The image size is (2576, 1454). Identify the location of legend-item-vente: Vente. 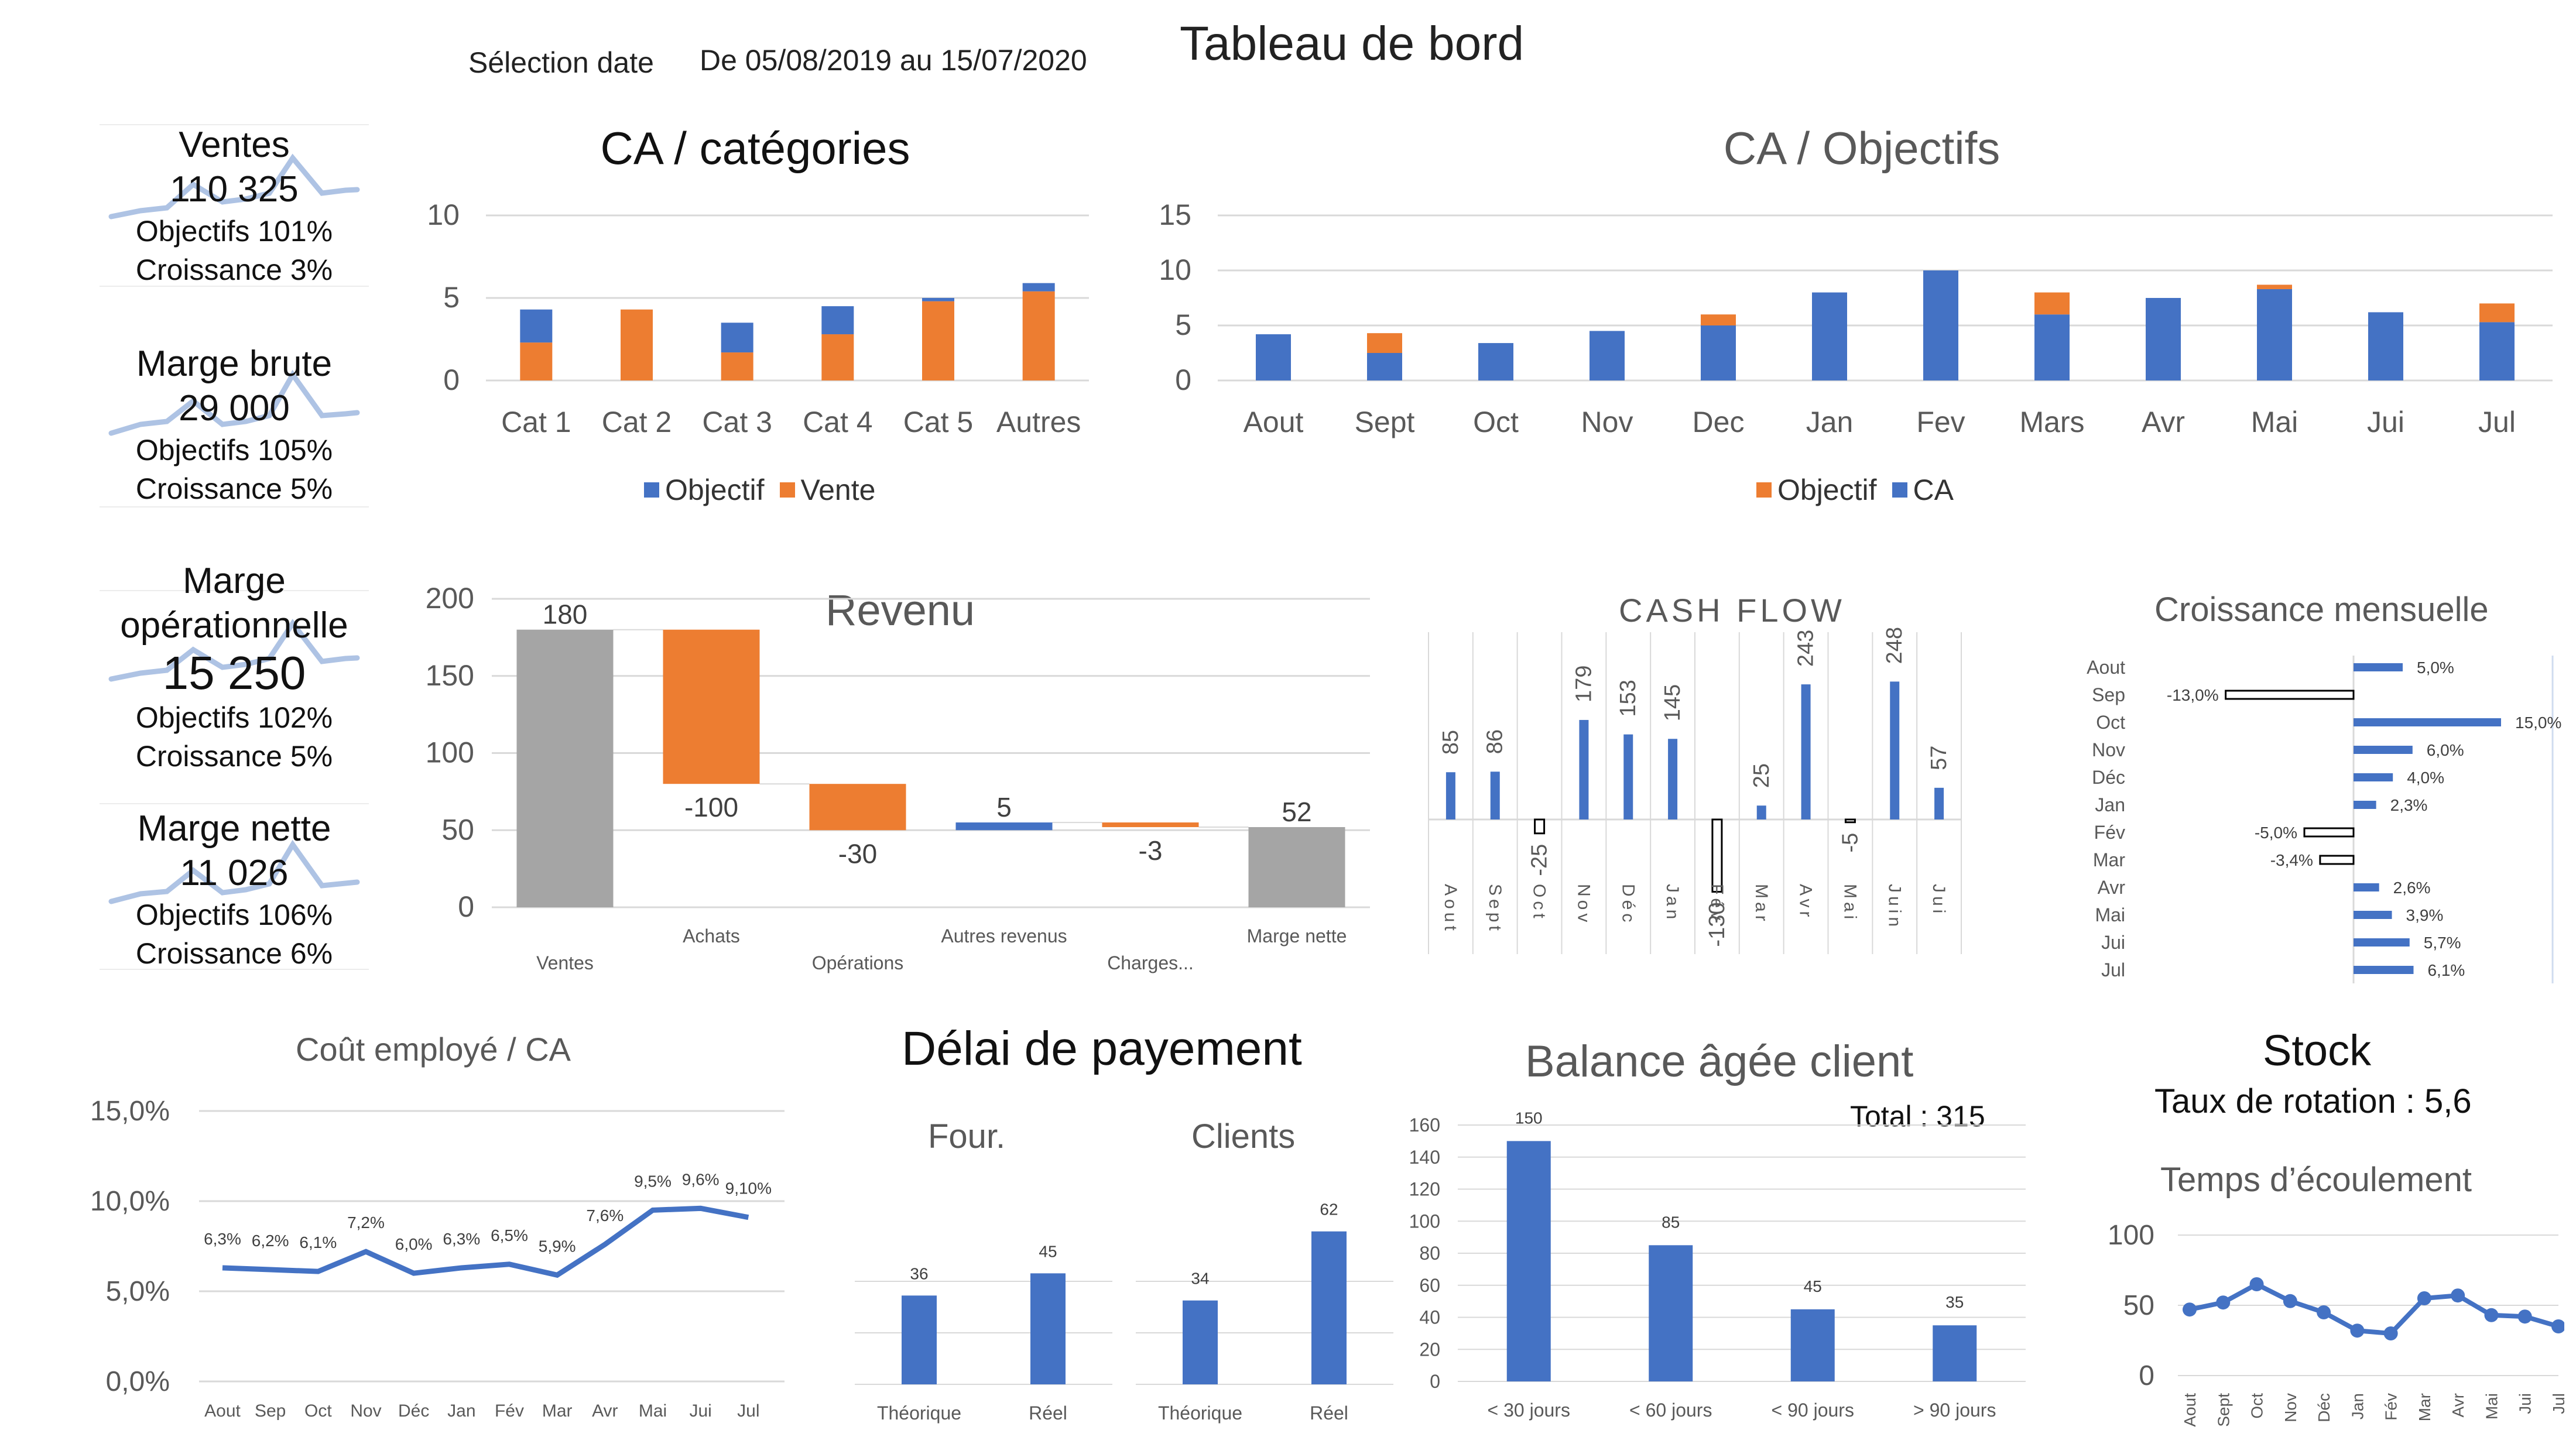
(827, 490).